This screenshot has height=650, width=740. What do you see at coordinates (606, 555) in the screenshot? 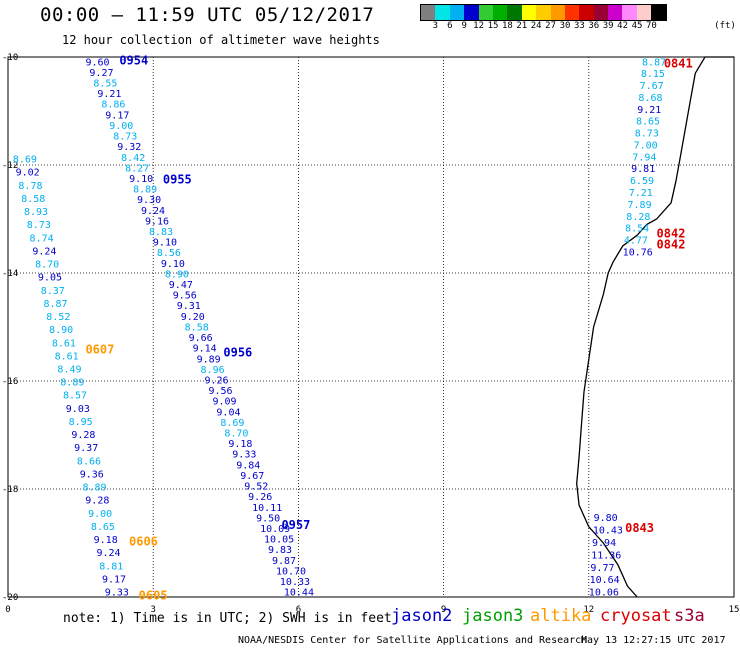
I see `track-c-wave-height: 11.36` at bounding box center [606, 555].